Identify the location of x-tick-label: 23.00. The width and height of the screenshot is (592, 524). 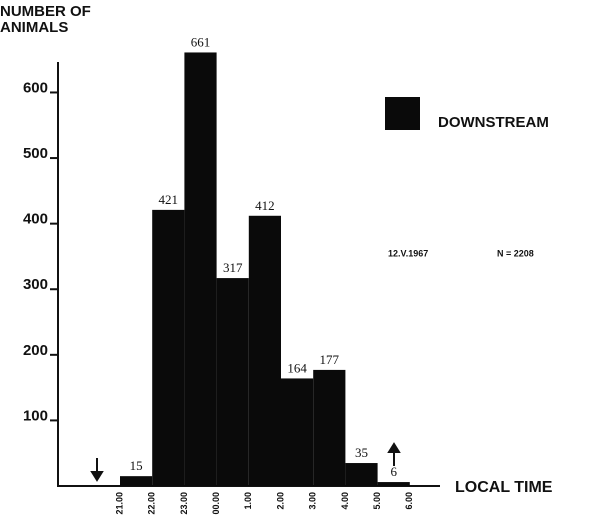
(184, 503).